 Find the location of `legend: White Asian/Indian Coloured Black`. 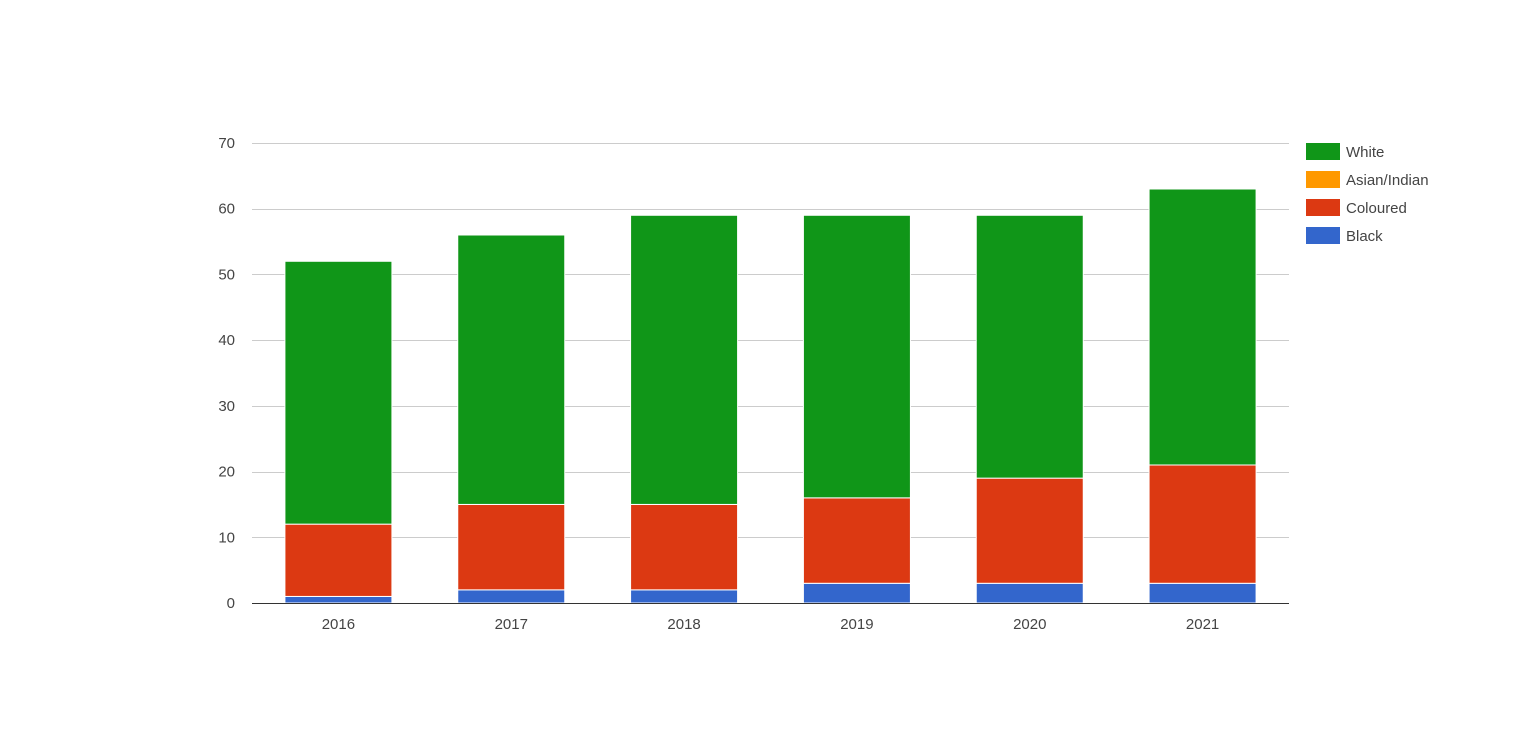

legend: White Asian/Indian Coloured Black is located at coordinates (1367, 194).